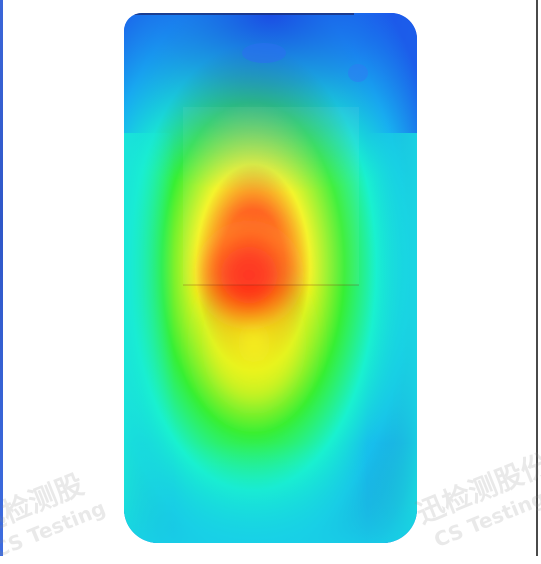 Image resolution: width=541 pixels, height=564 pixels. What do you see at coordinates (44, 504) in the screenshot?
I see `watermark-chinese: 迅检测股` at bounding box center [44, 504].